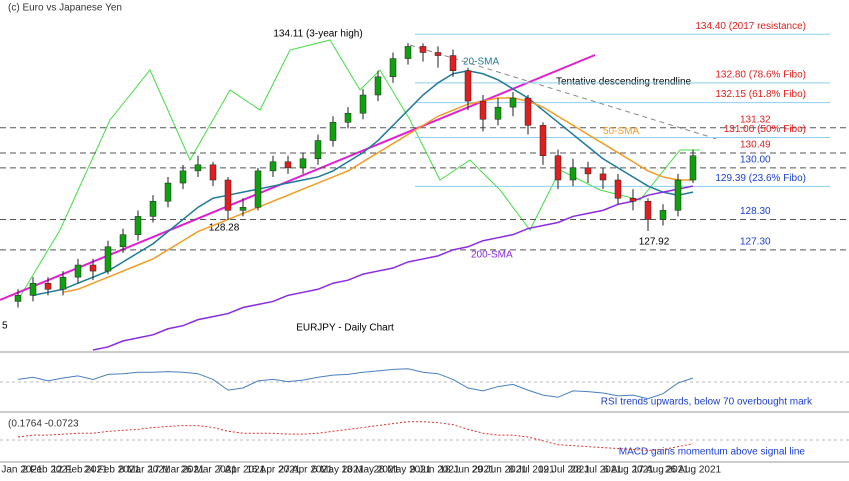 The height and width of the screenshot is (481, 849). What do you see at coordinates (712, 452) in the screenshot?
I see `macd-note: MACD gains momentum above signal line` at bounding box center [712, 452].